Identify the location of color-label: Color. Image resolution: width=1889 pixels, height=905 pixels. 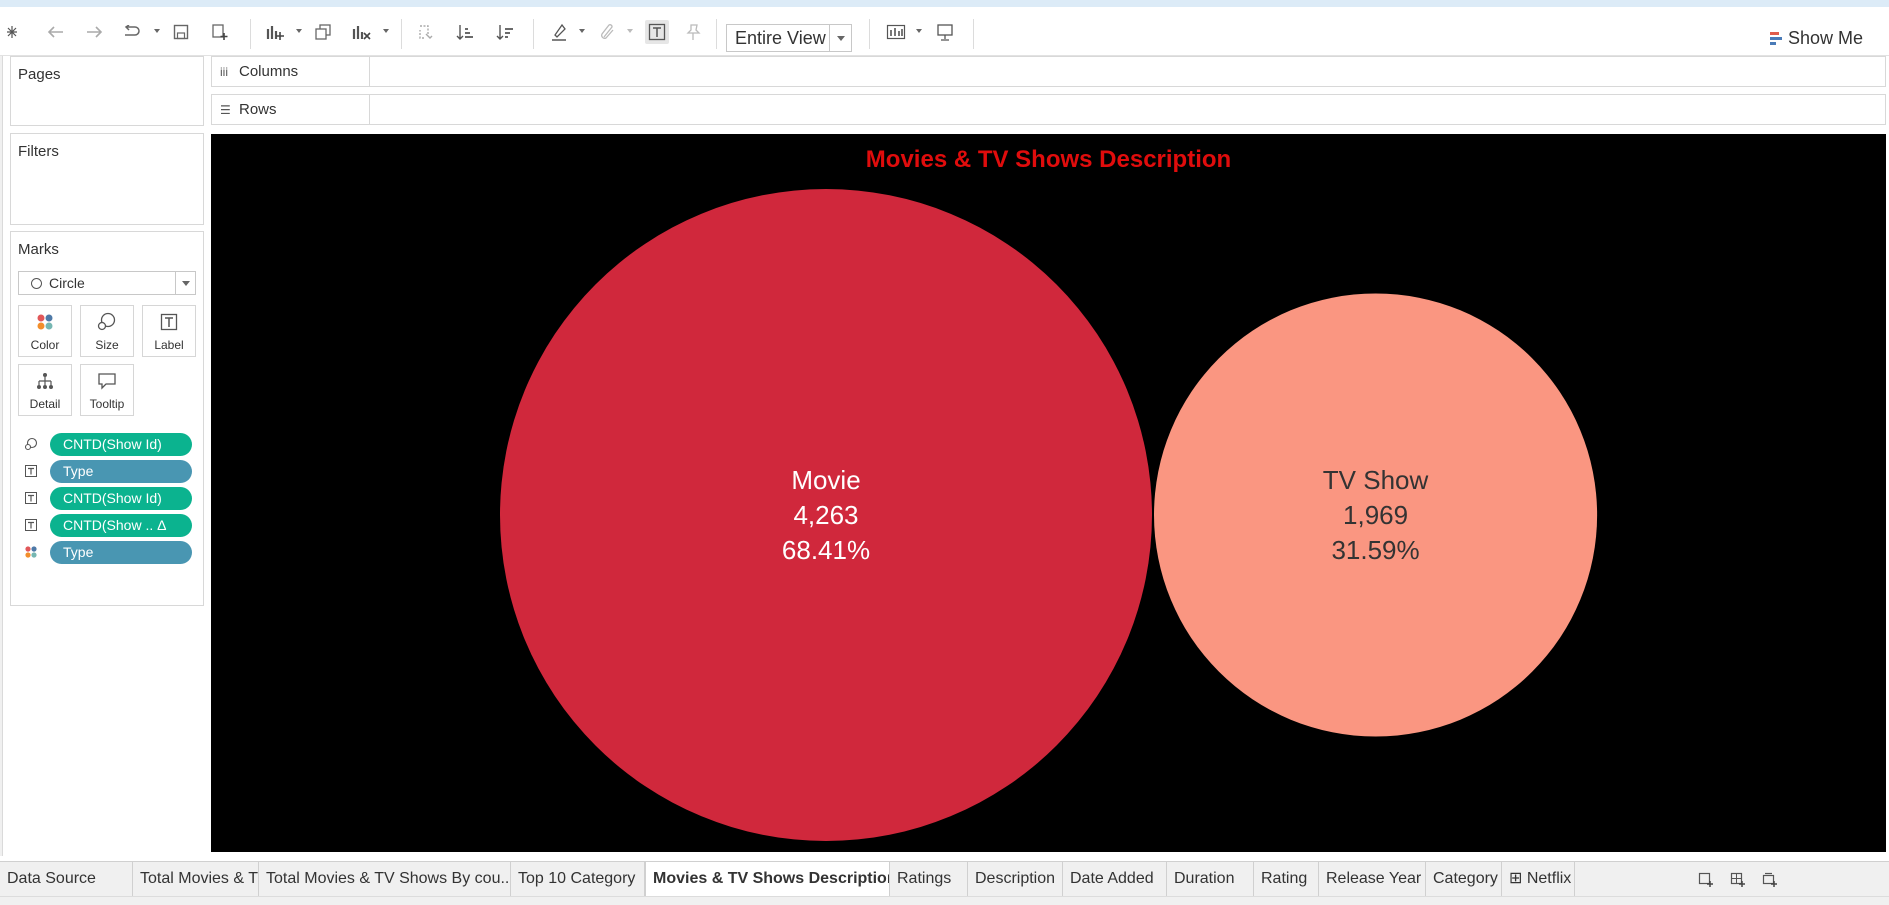
(45, 345).